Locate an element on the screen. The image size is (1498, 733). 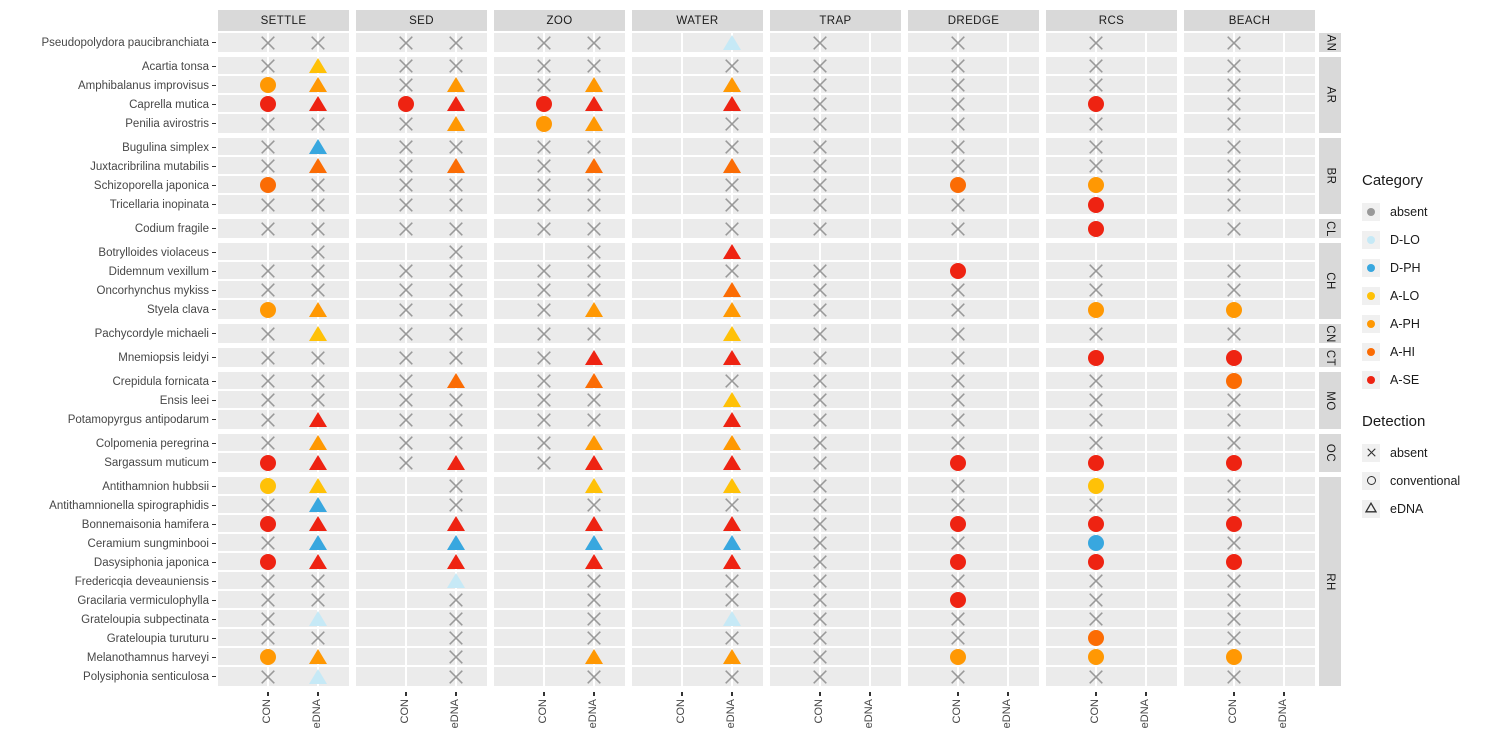
category-dot-icon is located at coordinates (1371, 267).